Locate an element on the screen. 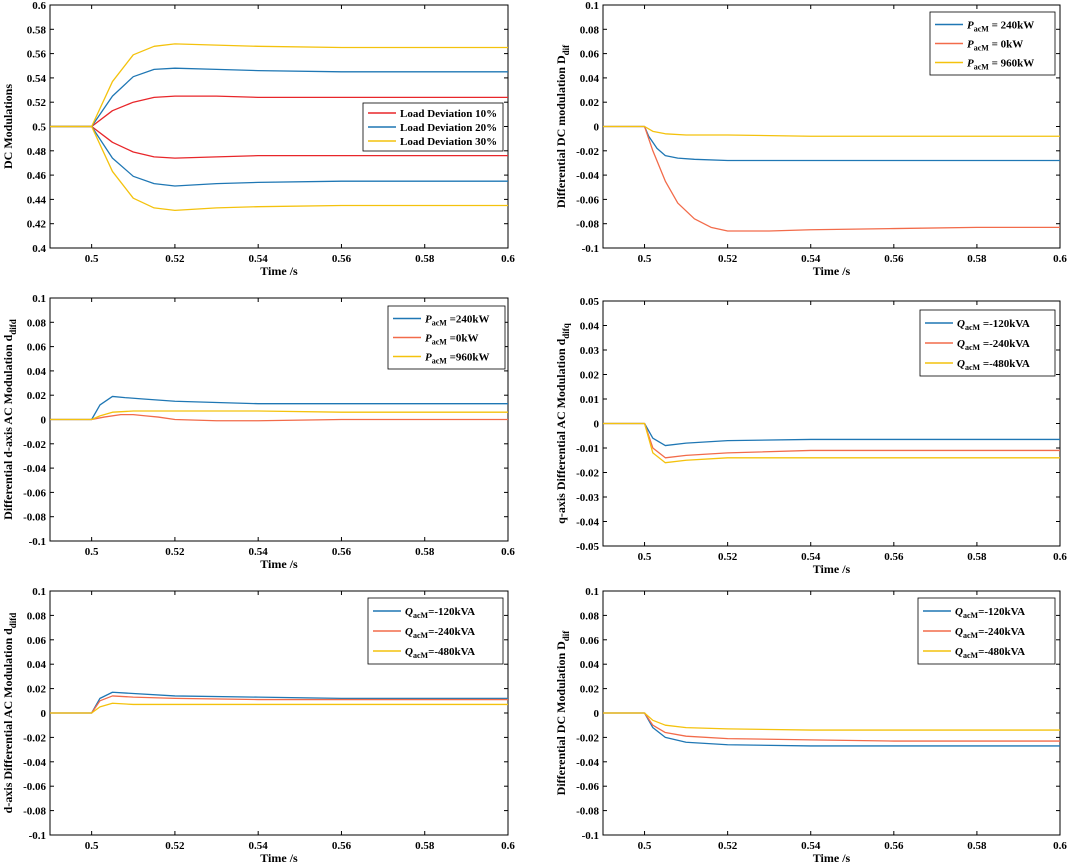 The width and height of the screenshot is (1072, 866). y-axis-label: DC Modulations is located at coordinates (8, 126).